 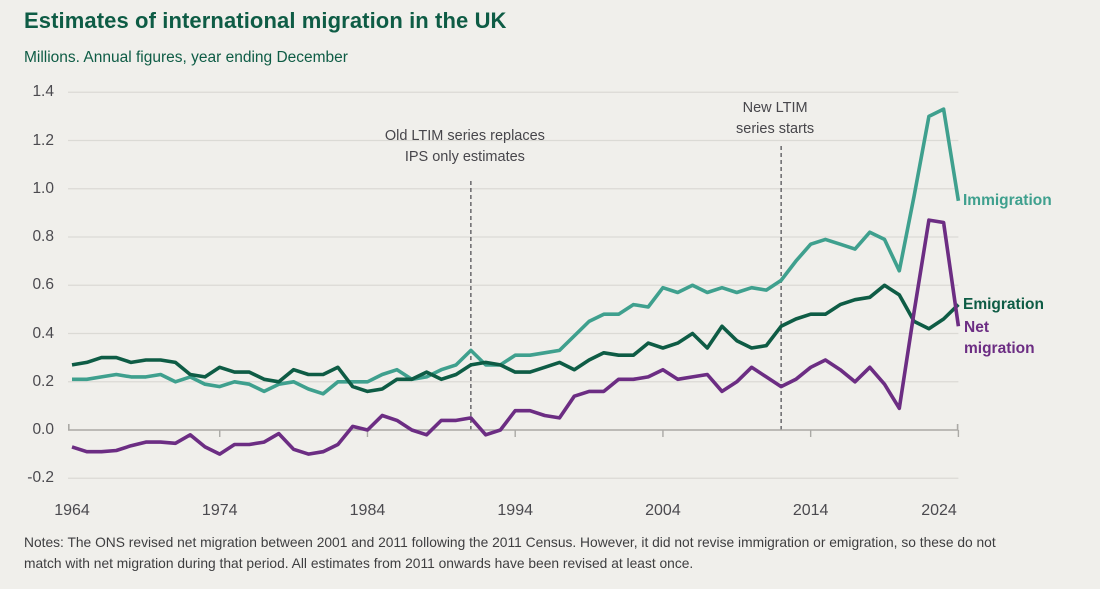 I want to click on annotation-new-ltim: New LTIM series starts, so click(x=775, y=119).